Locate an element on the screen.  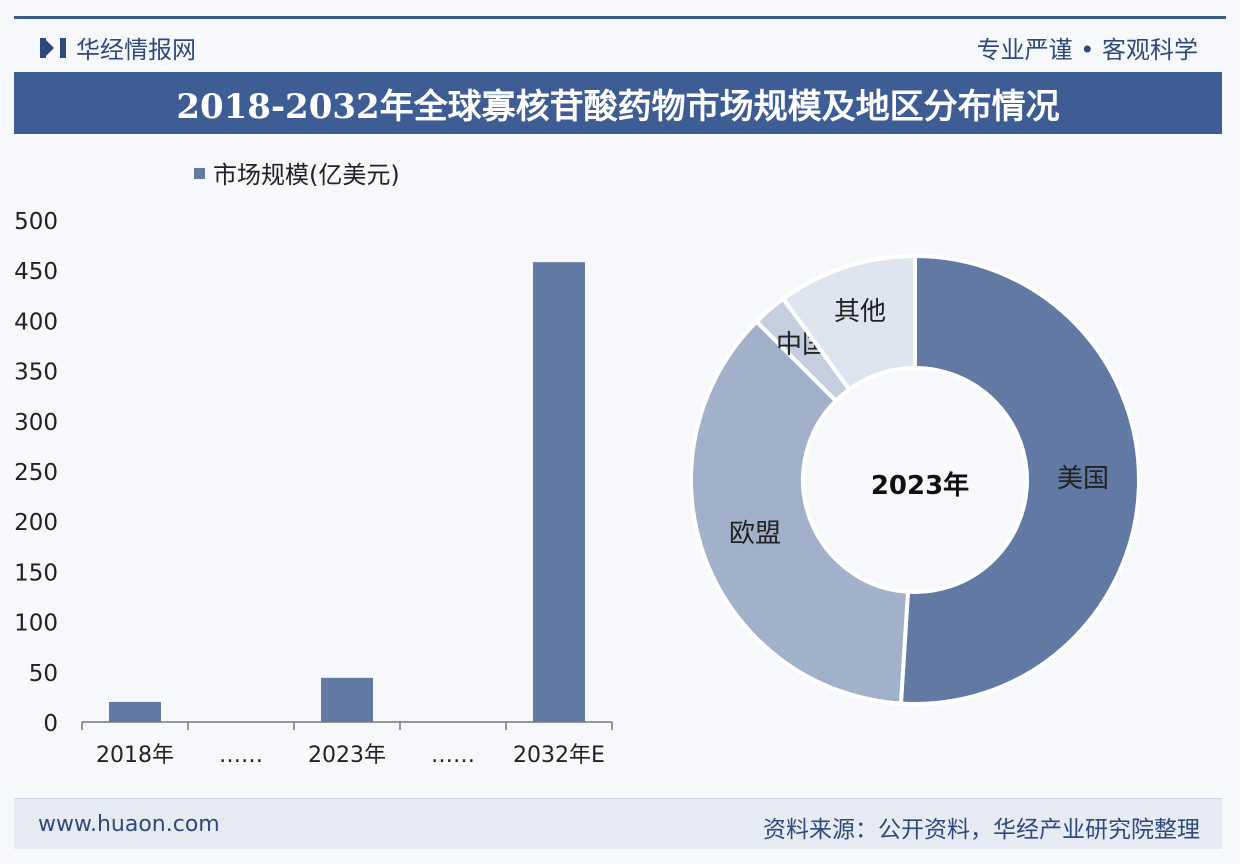
y-tick-label: 450 is located at coordinates (36, 272).